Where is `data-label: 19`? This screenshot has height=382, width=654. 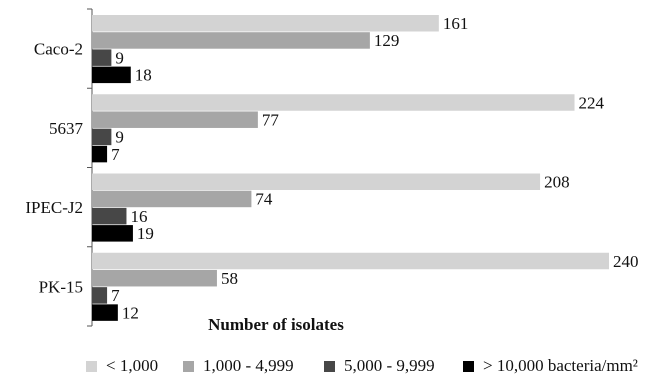 data-label: 19 is located at coordinates (145, 233).